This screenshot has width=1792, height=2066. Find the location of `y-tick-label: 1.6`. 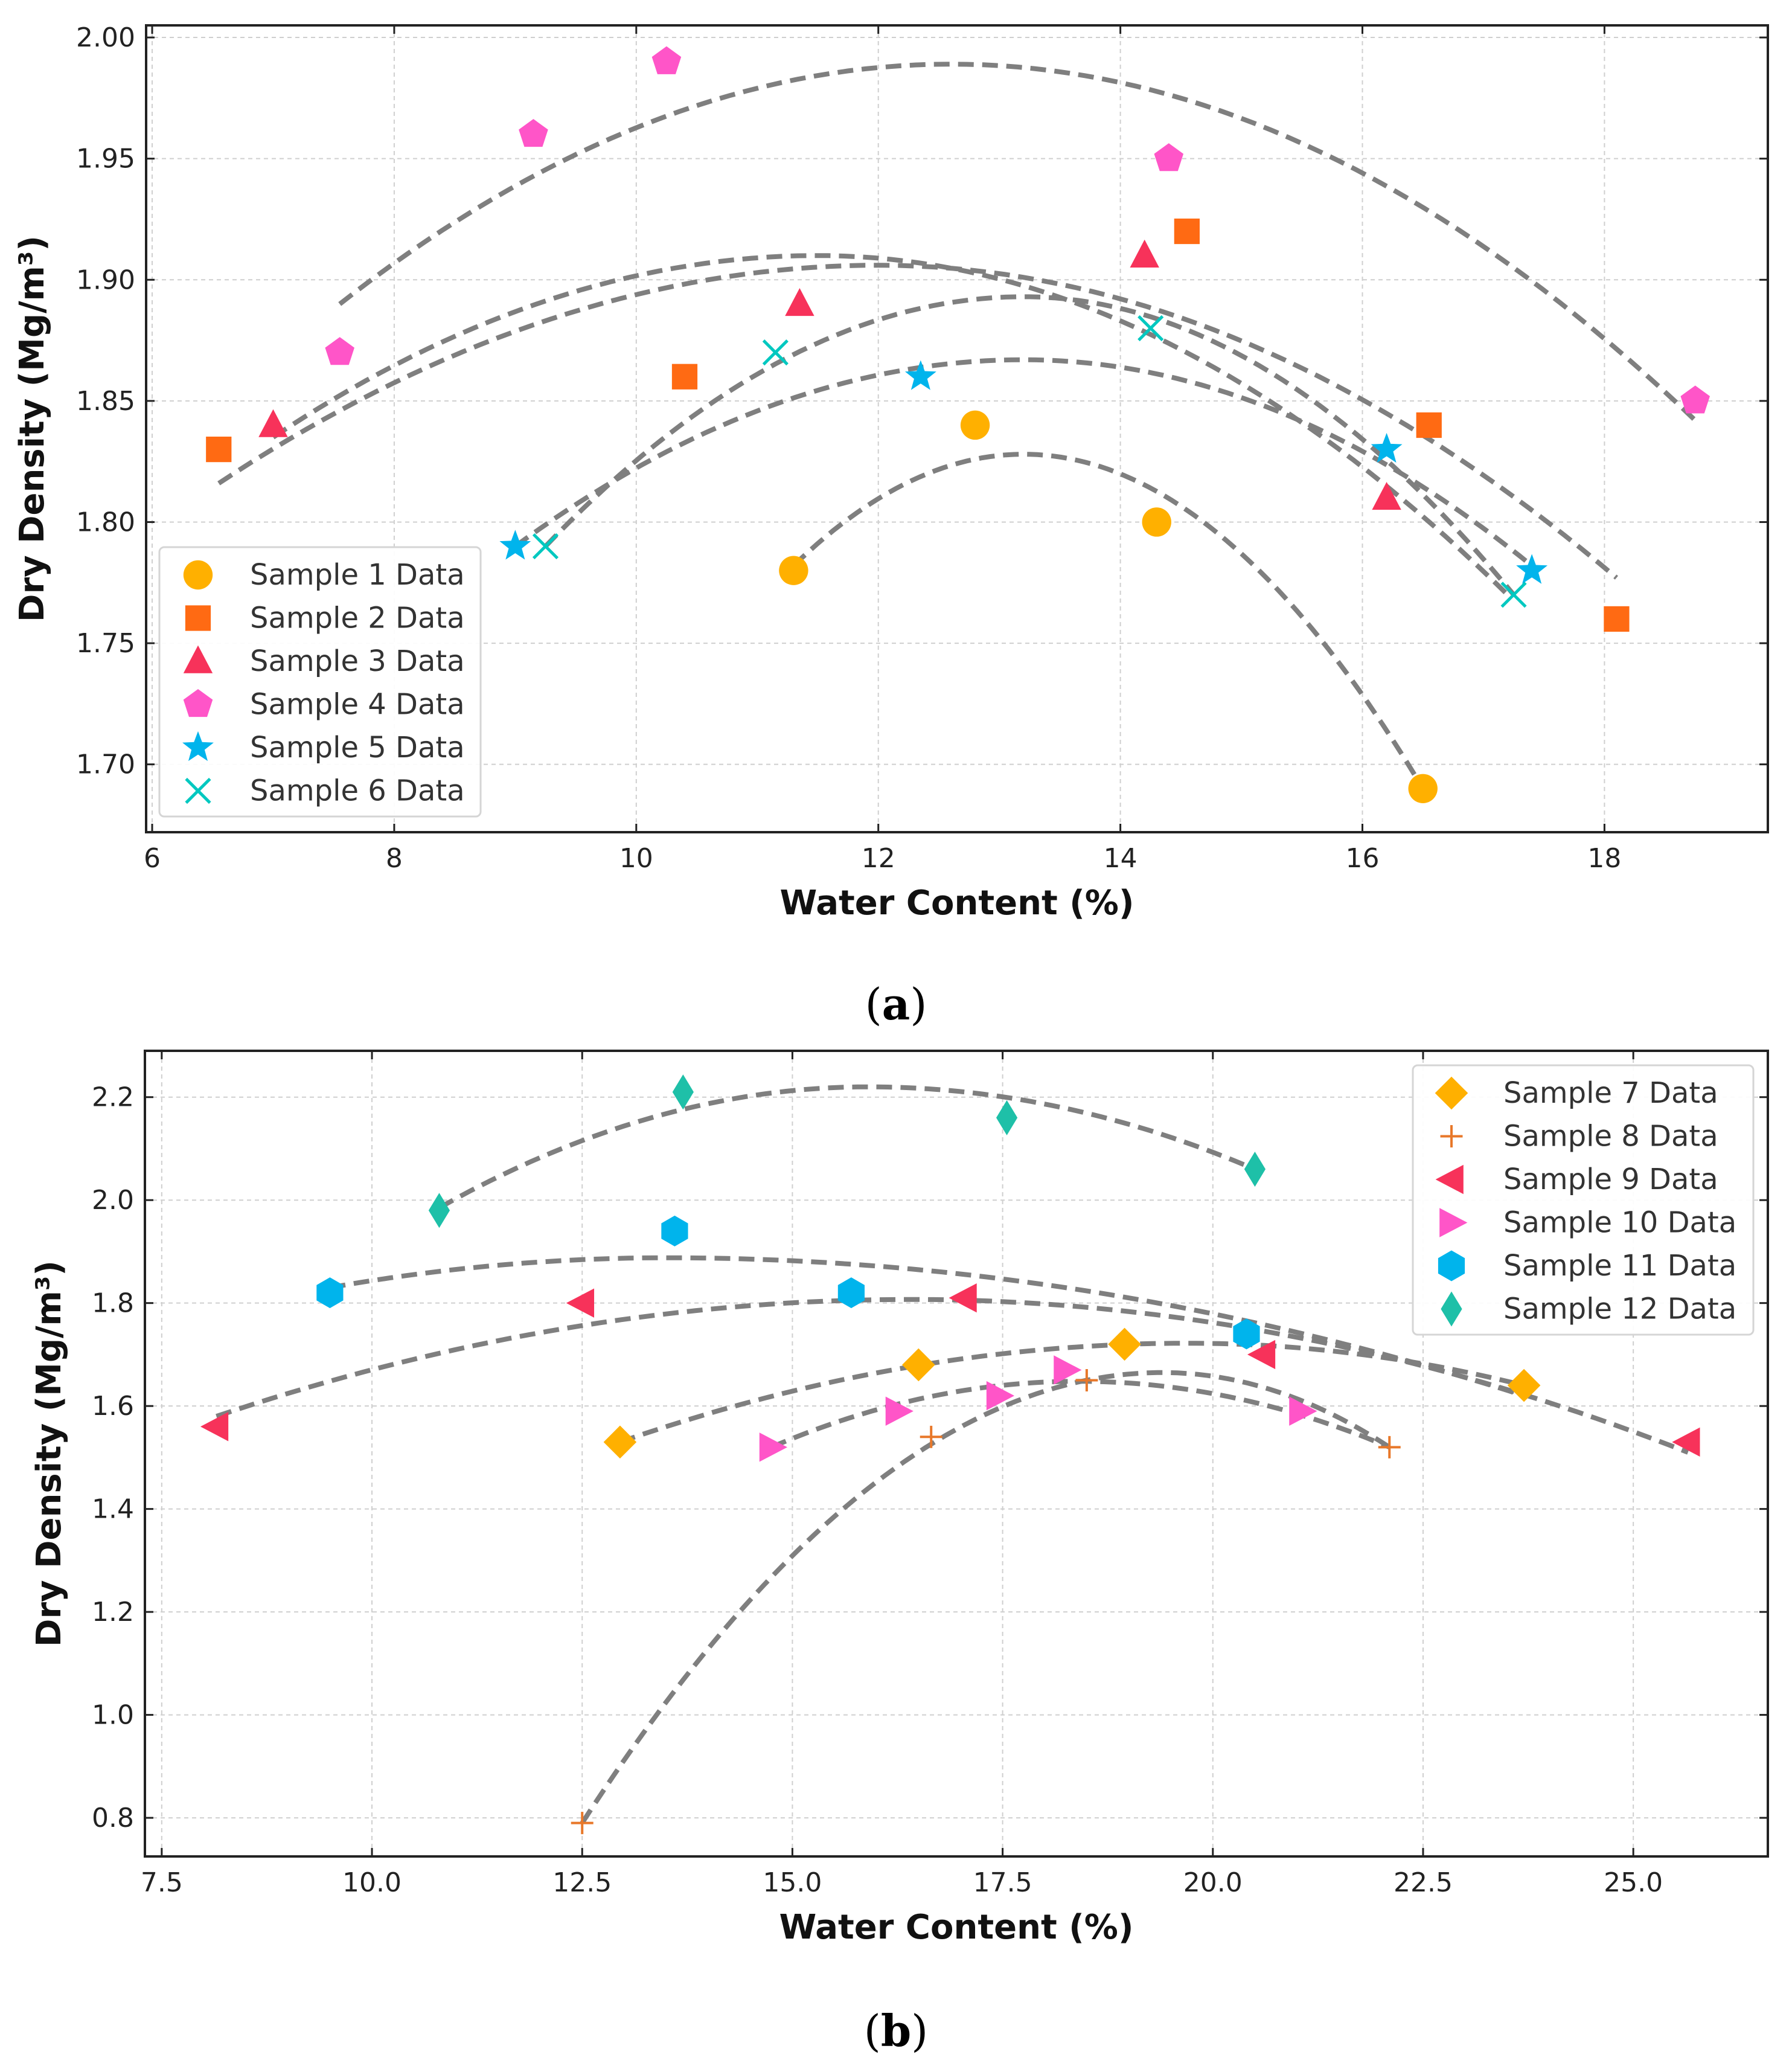

y-tick-label: 1.6 is located at coordinates (113, 1406).